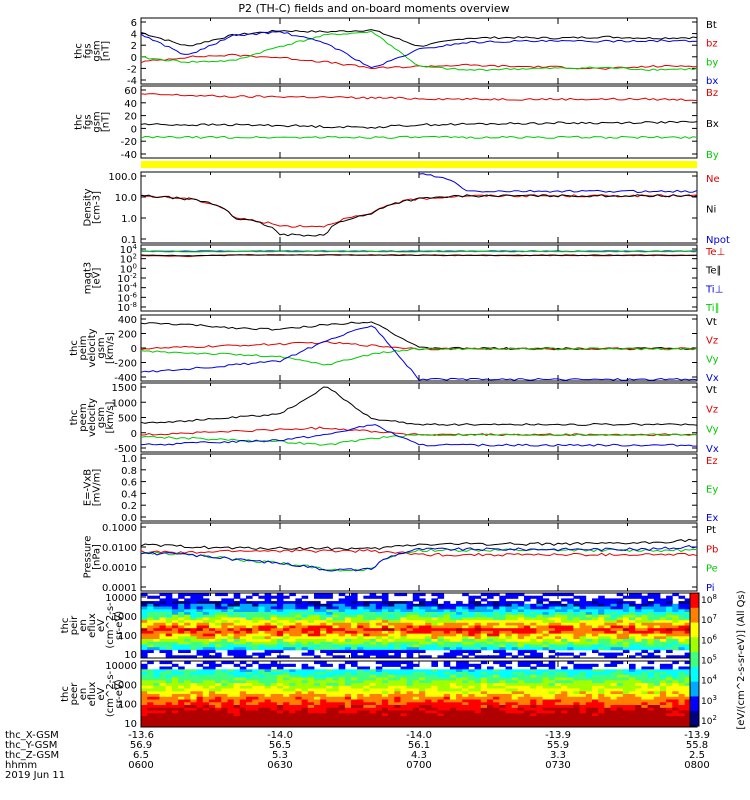  Describe the element at coordinates (712, 378) in the screenshot. I see `legend-Vx: Vx` at that location.